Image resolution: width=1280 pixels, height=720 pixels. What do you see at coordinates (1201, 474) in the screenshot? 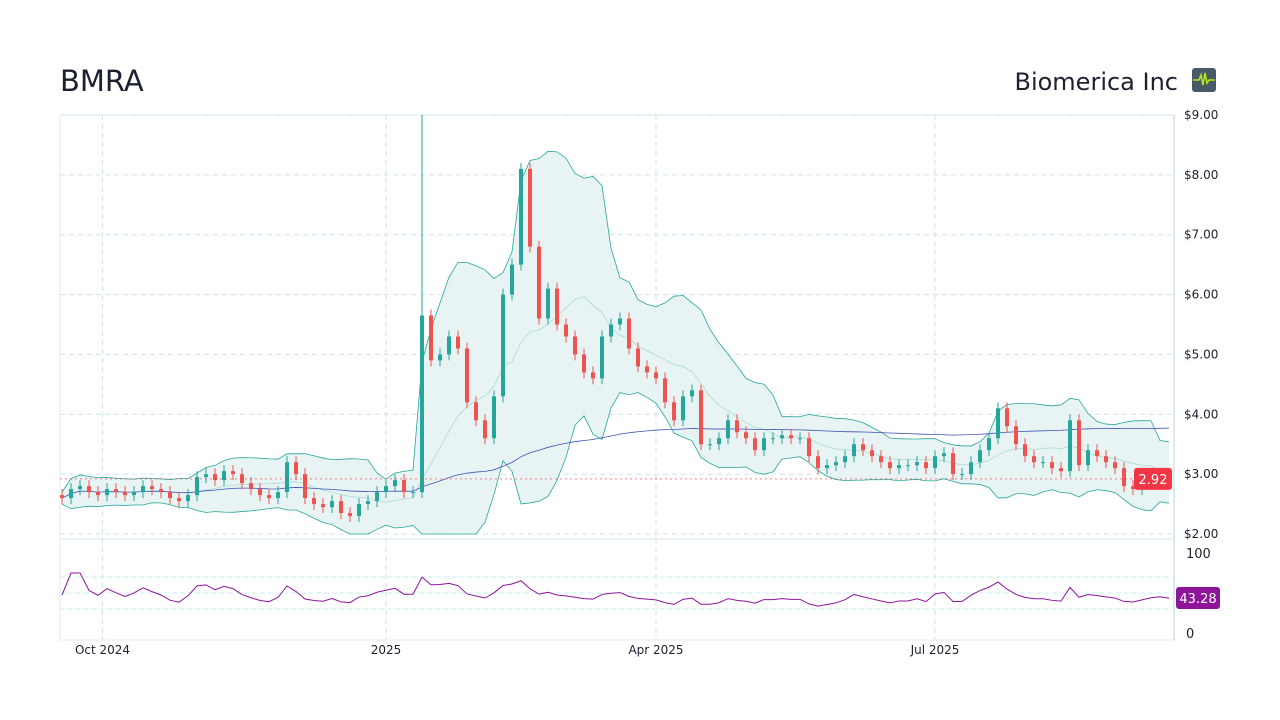
I see `y-tick-label: $3.00` at bounding box center [1201, 474].